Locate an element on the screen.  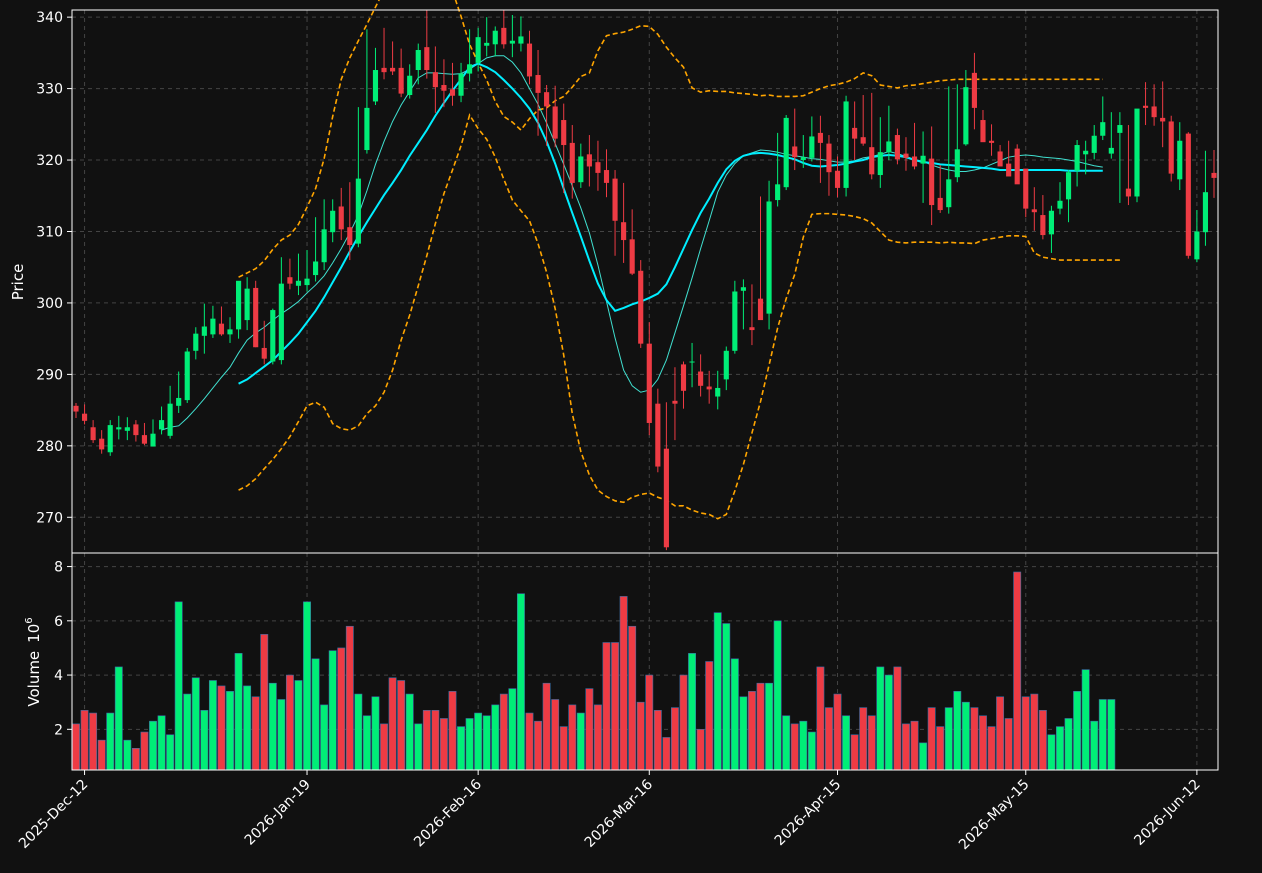
price-tick-label: 300 is located at coordinates (49, 304).